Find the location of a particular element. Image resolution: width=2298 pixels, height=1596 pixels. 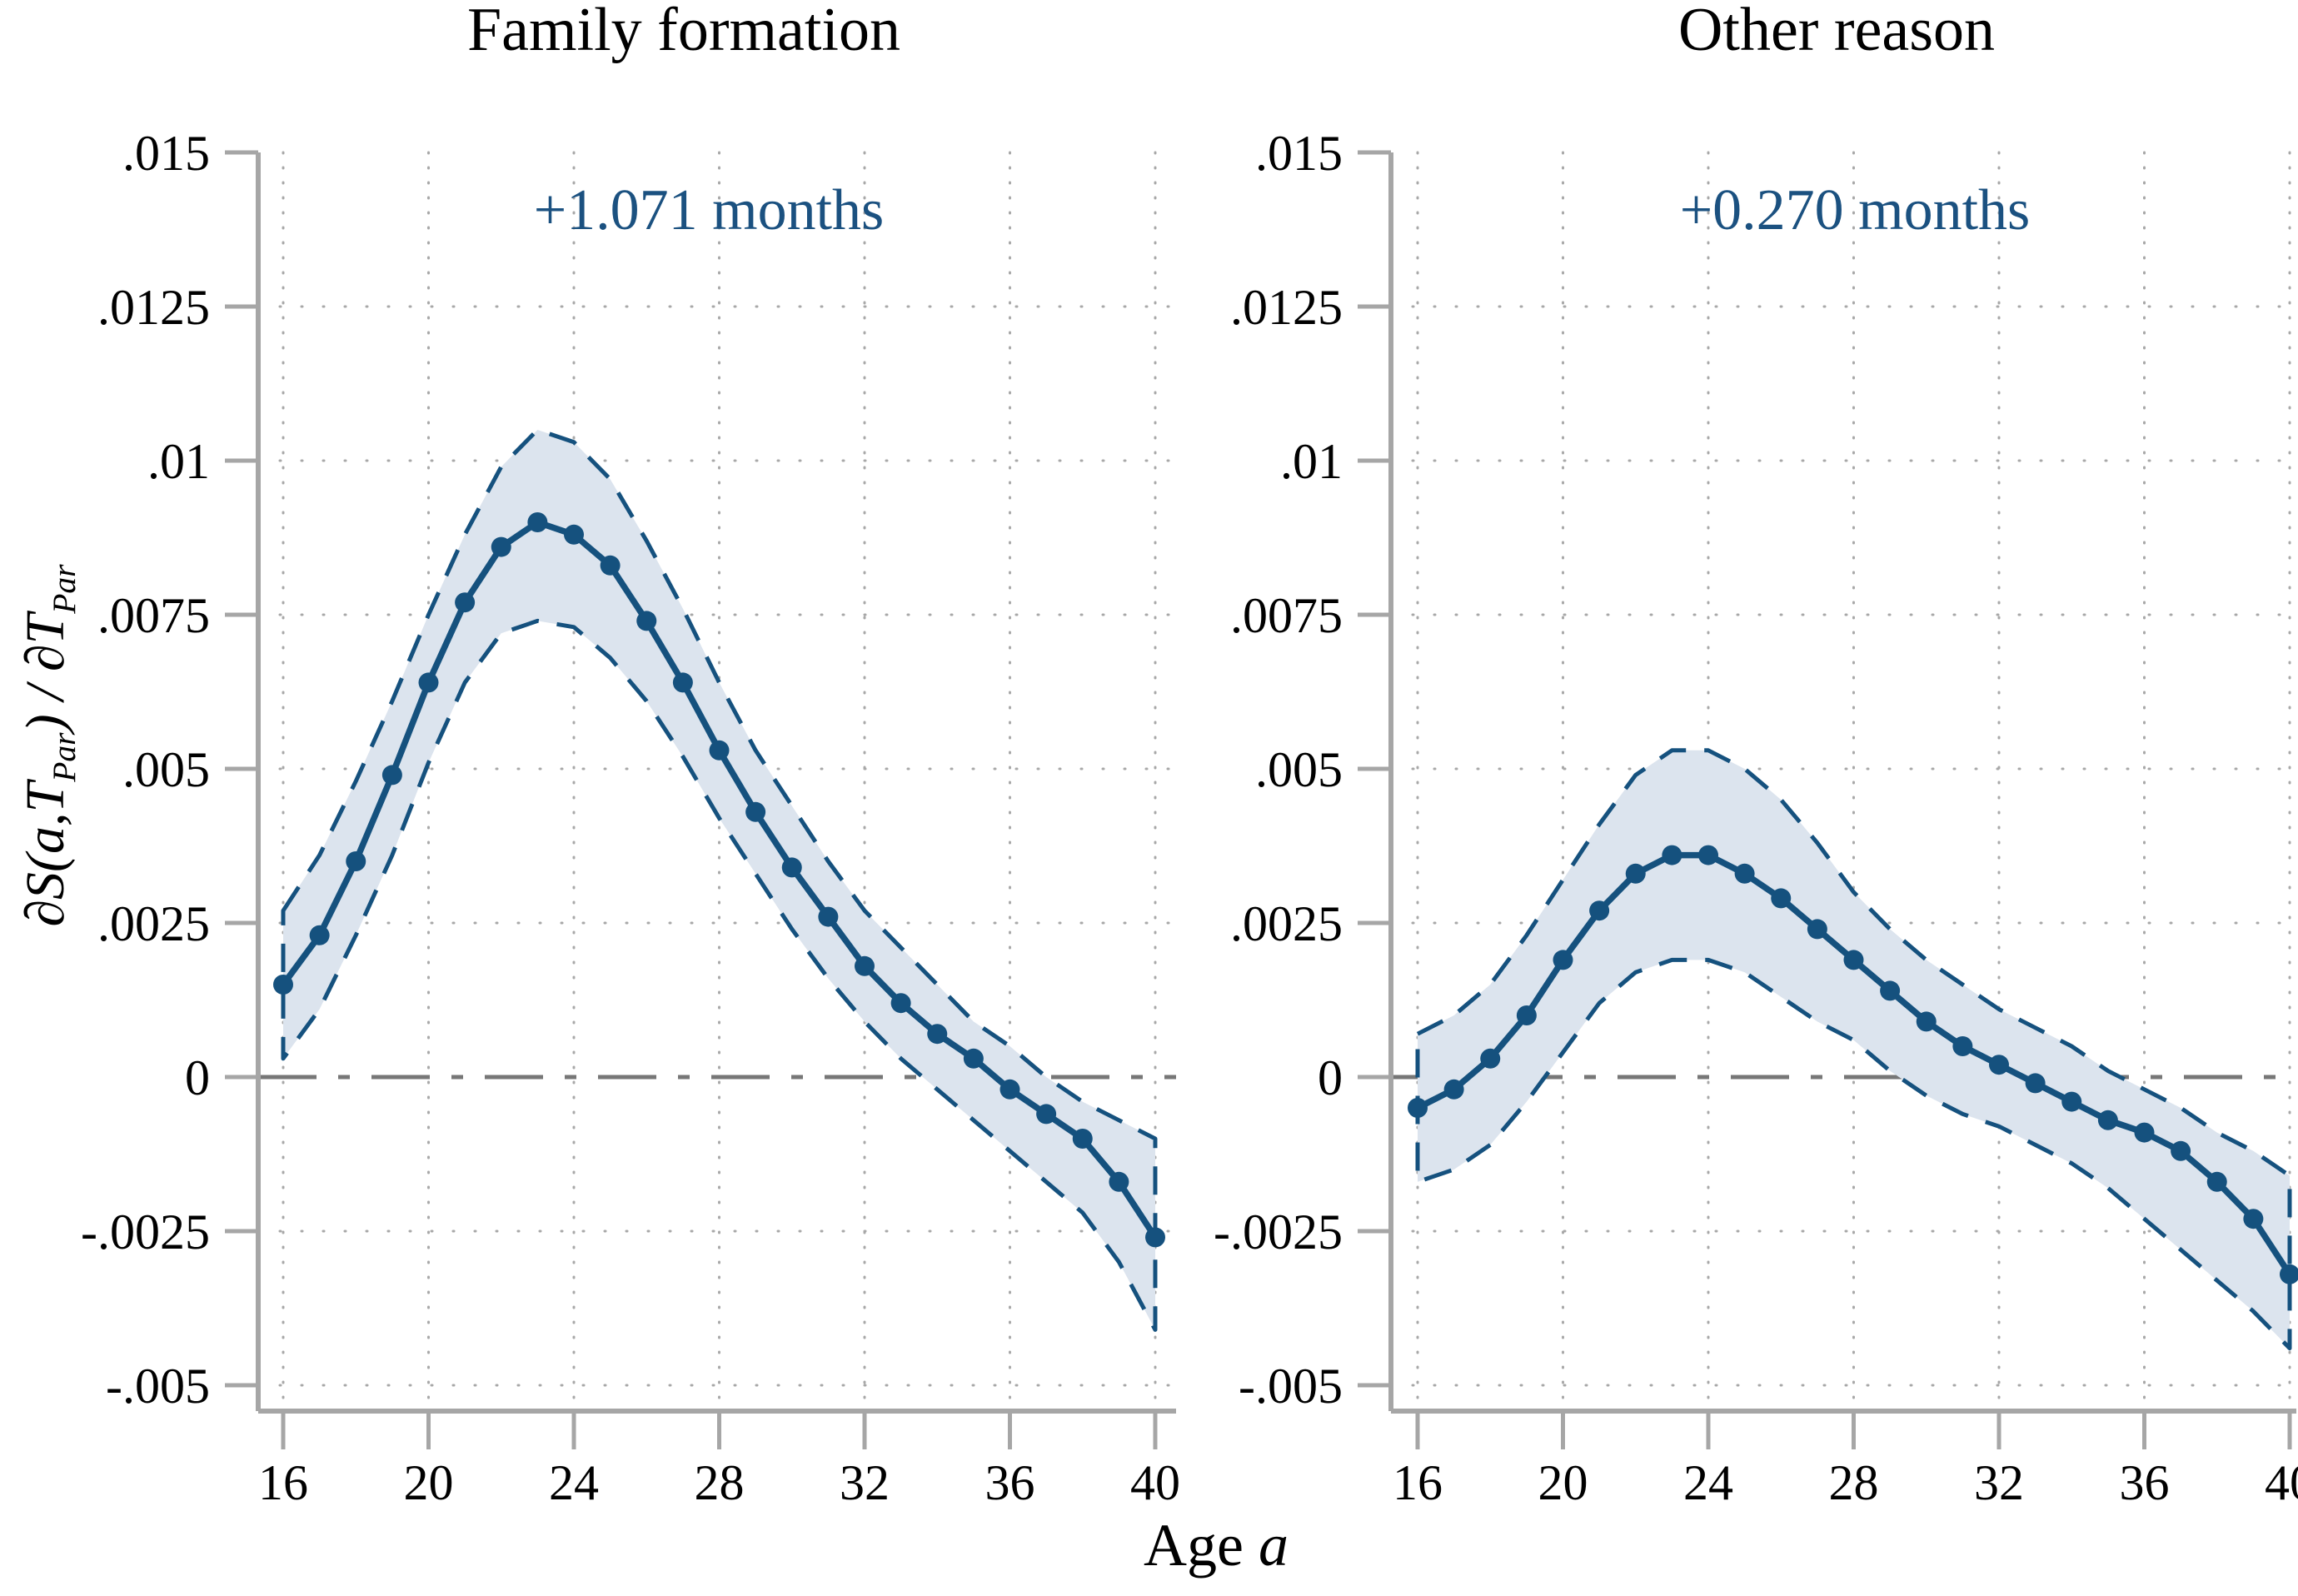

axis-label-segment: ∂S(a,T is located at coordinates (45, 854).